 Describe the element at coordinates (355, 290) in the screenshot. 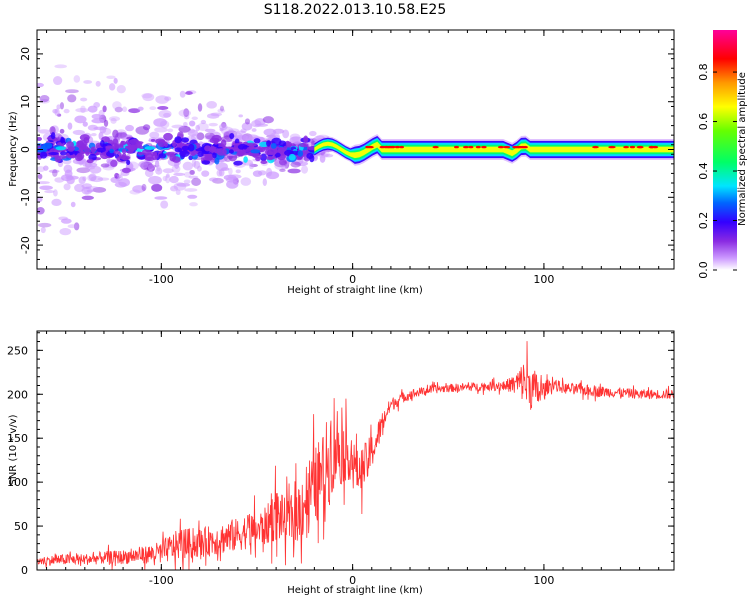

I see `spectrogram-xlabel: Height of straight line (km)` at that location.